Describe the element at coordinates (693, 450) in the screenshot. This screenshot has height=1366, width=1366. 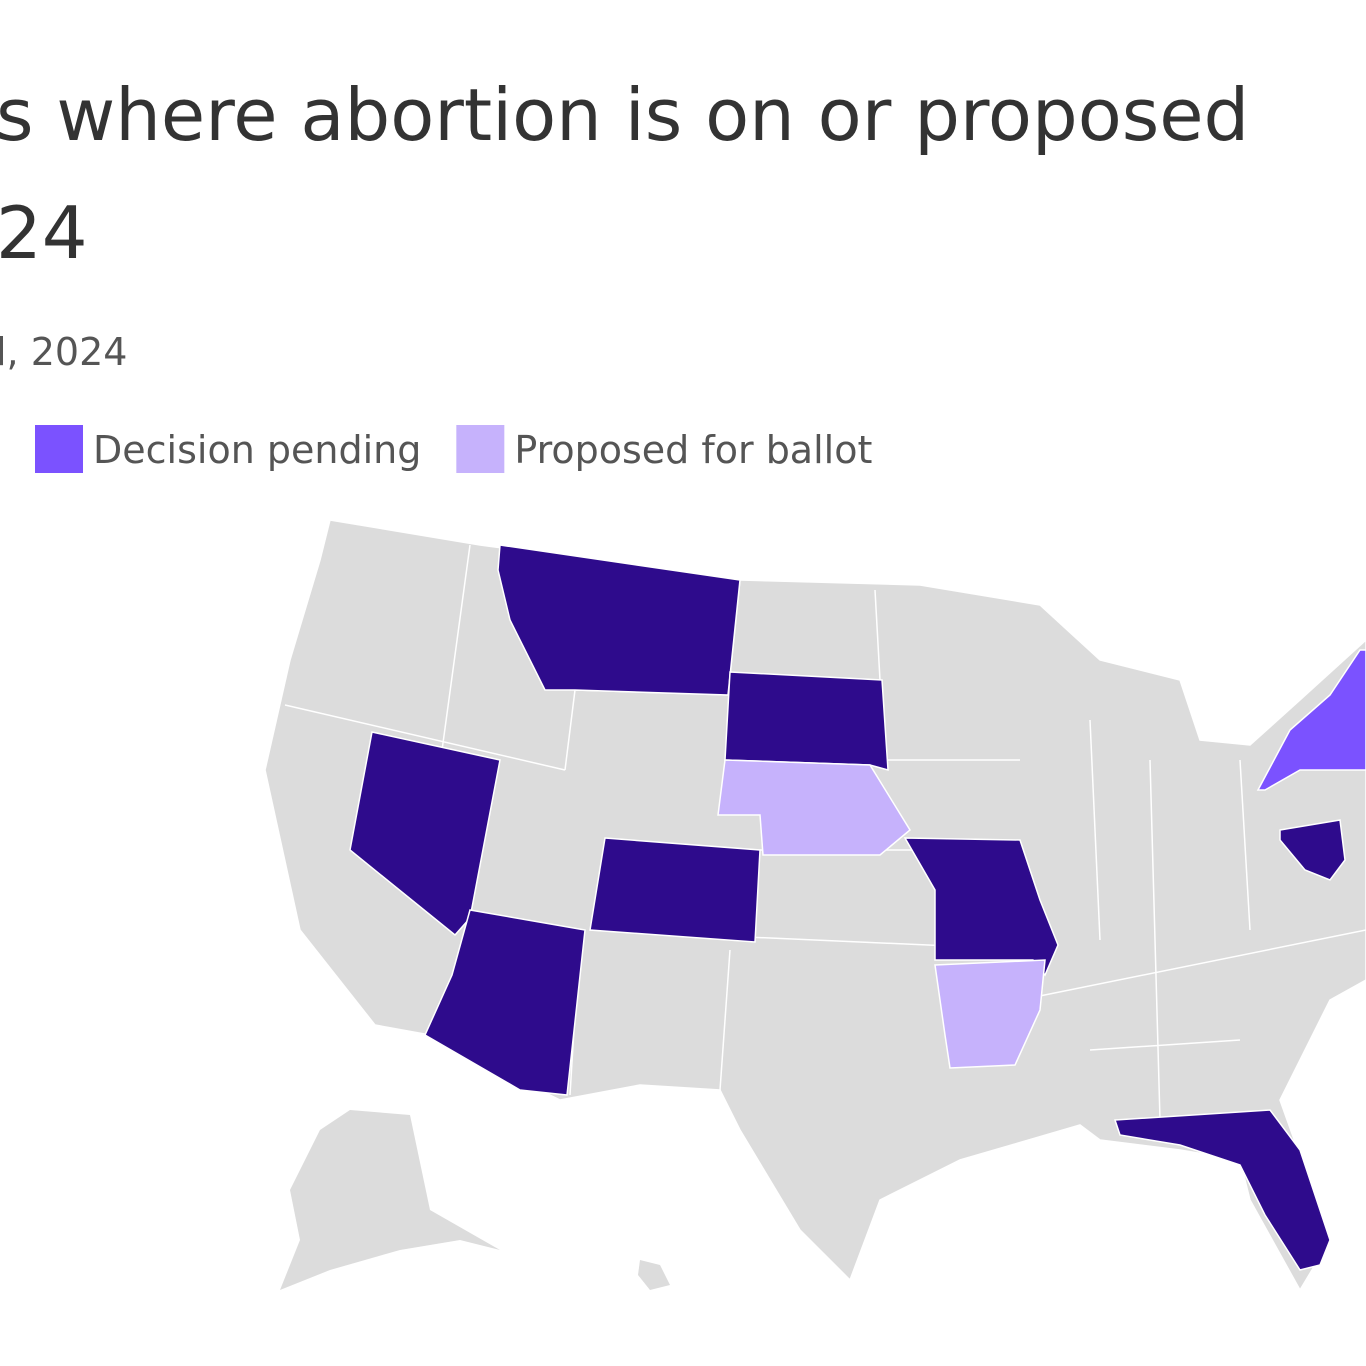
I see `legend-label: Proposed for ballot` at that location.